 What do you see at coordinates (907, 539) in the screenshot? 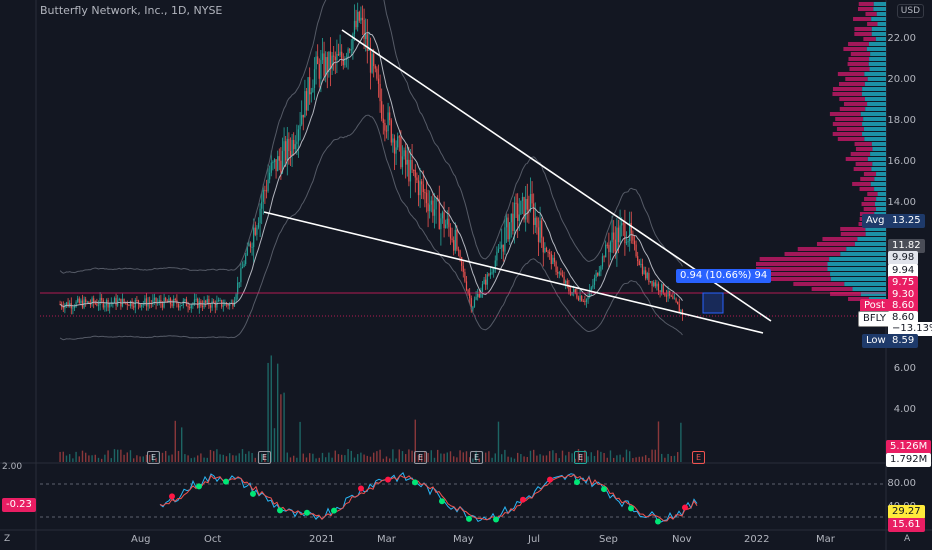
I see `auto-scale-icon: A` at bounding box center [907, 539].